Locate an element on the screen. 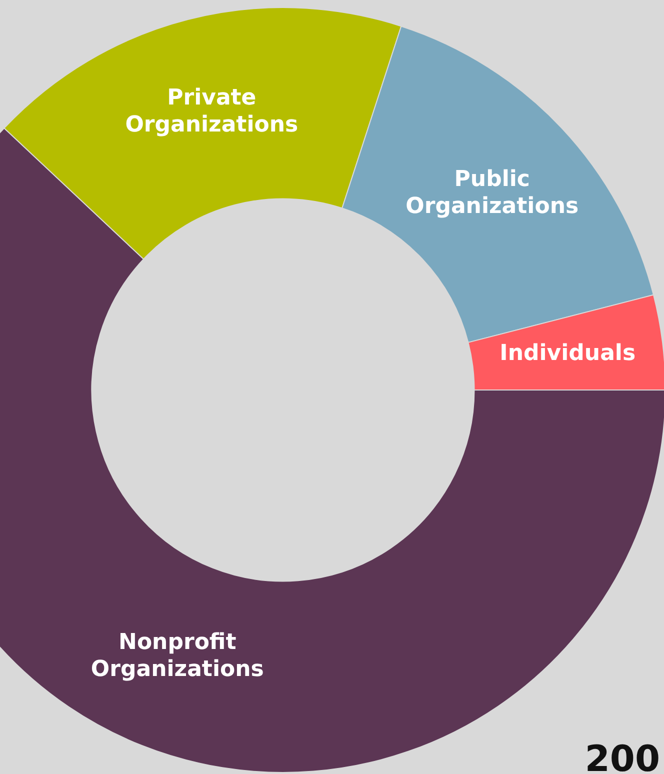 Image resolution: width=664 pixels, height=774 pixels. slice-label: Nonprofit Organizations is located at coordinates (177, 656).